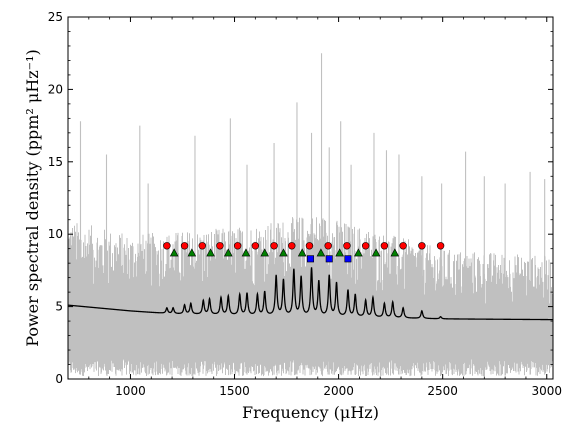 The width and height of the screenshot is (576, 436). Describe the element at coordinates (546, 391) in the screenshot. I see `x-tick-label: 3000` at that location.